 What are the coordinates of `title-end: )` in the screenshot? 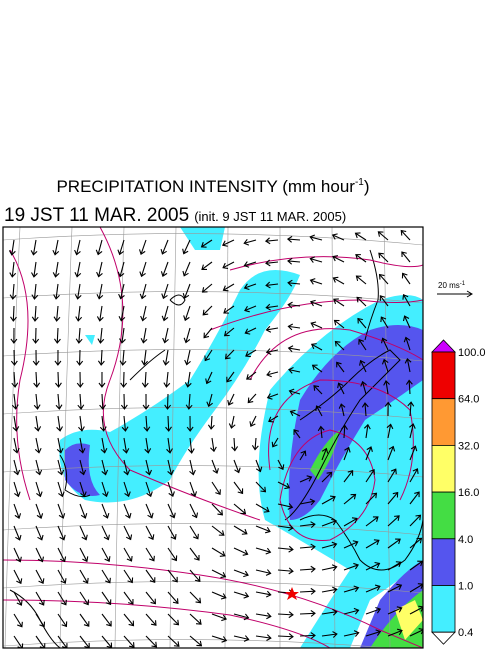 It's located at (367, 186).